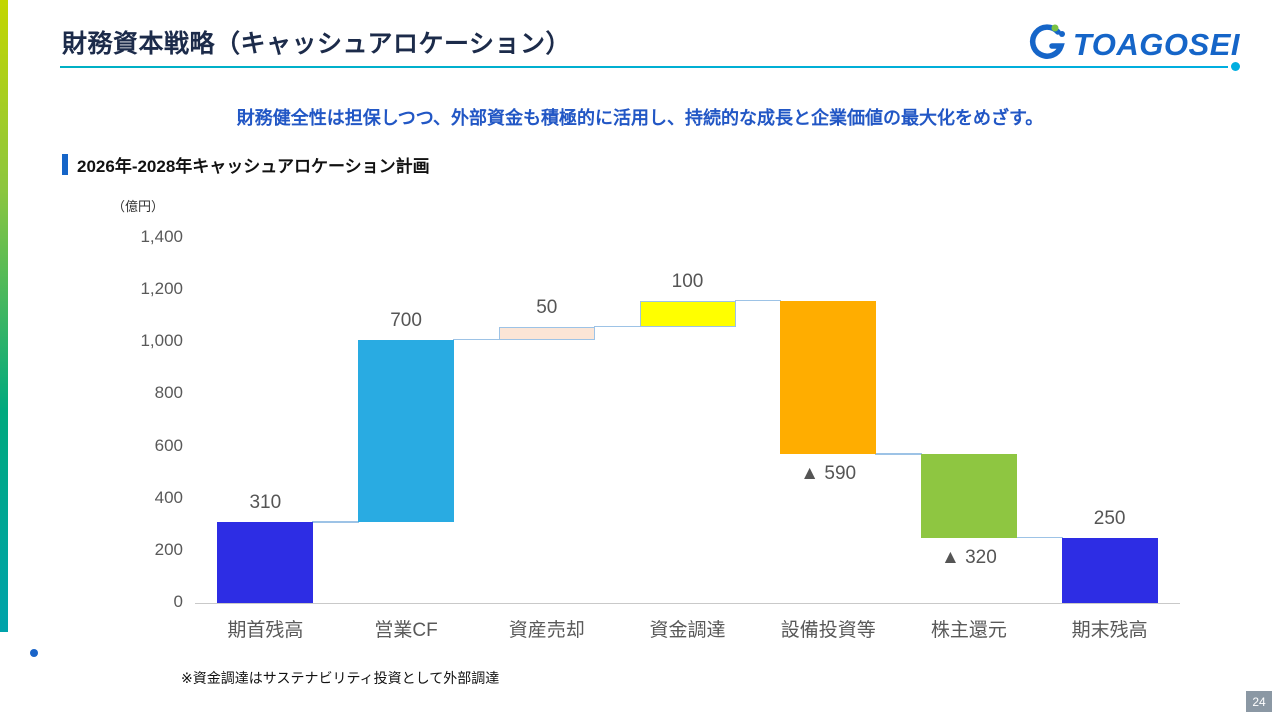  I want to click on title-underline-dot, so click(1235, 66).